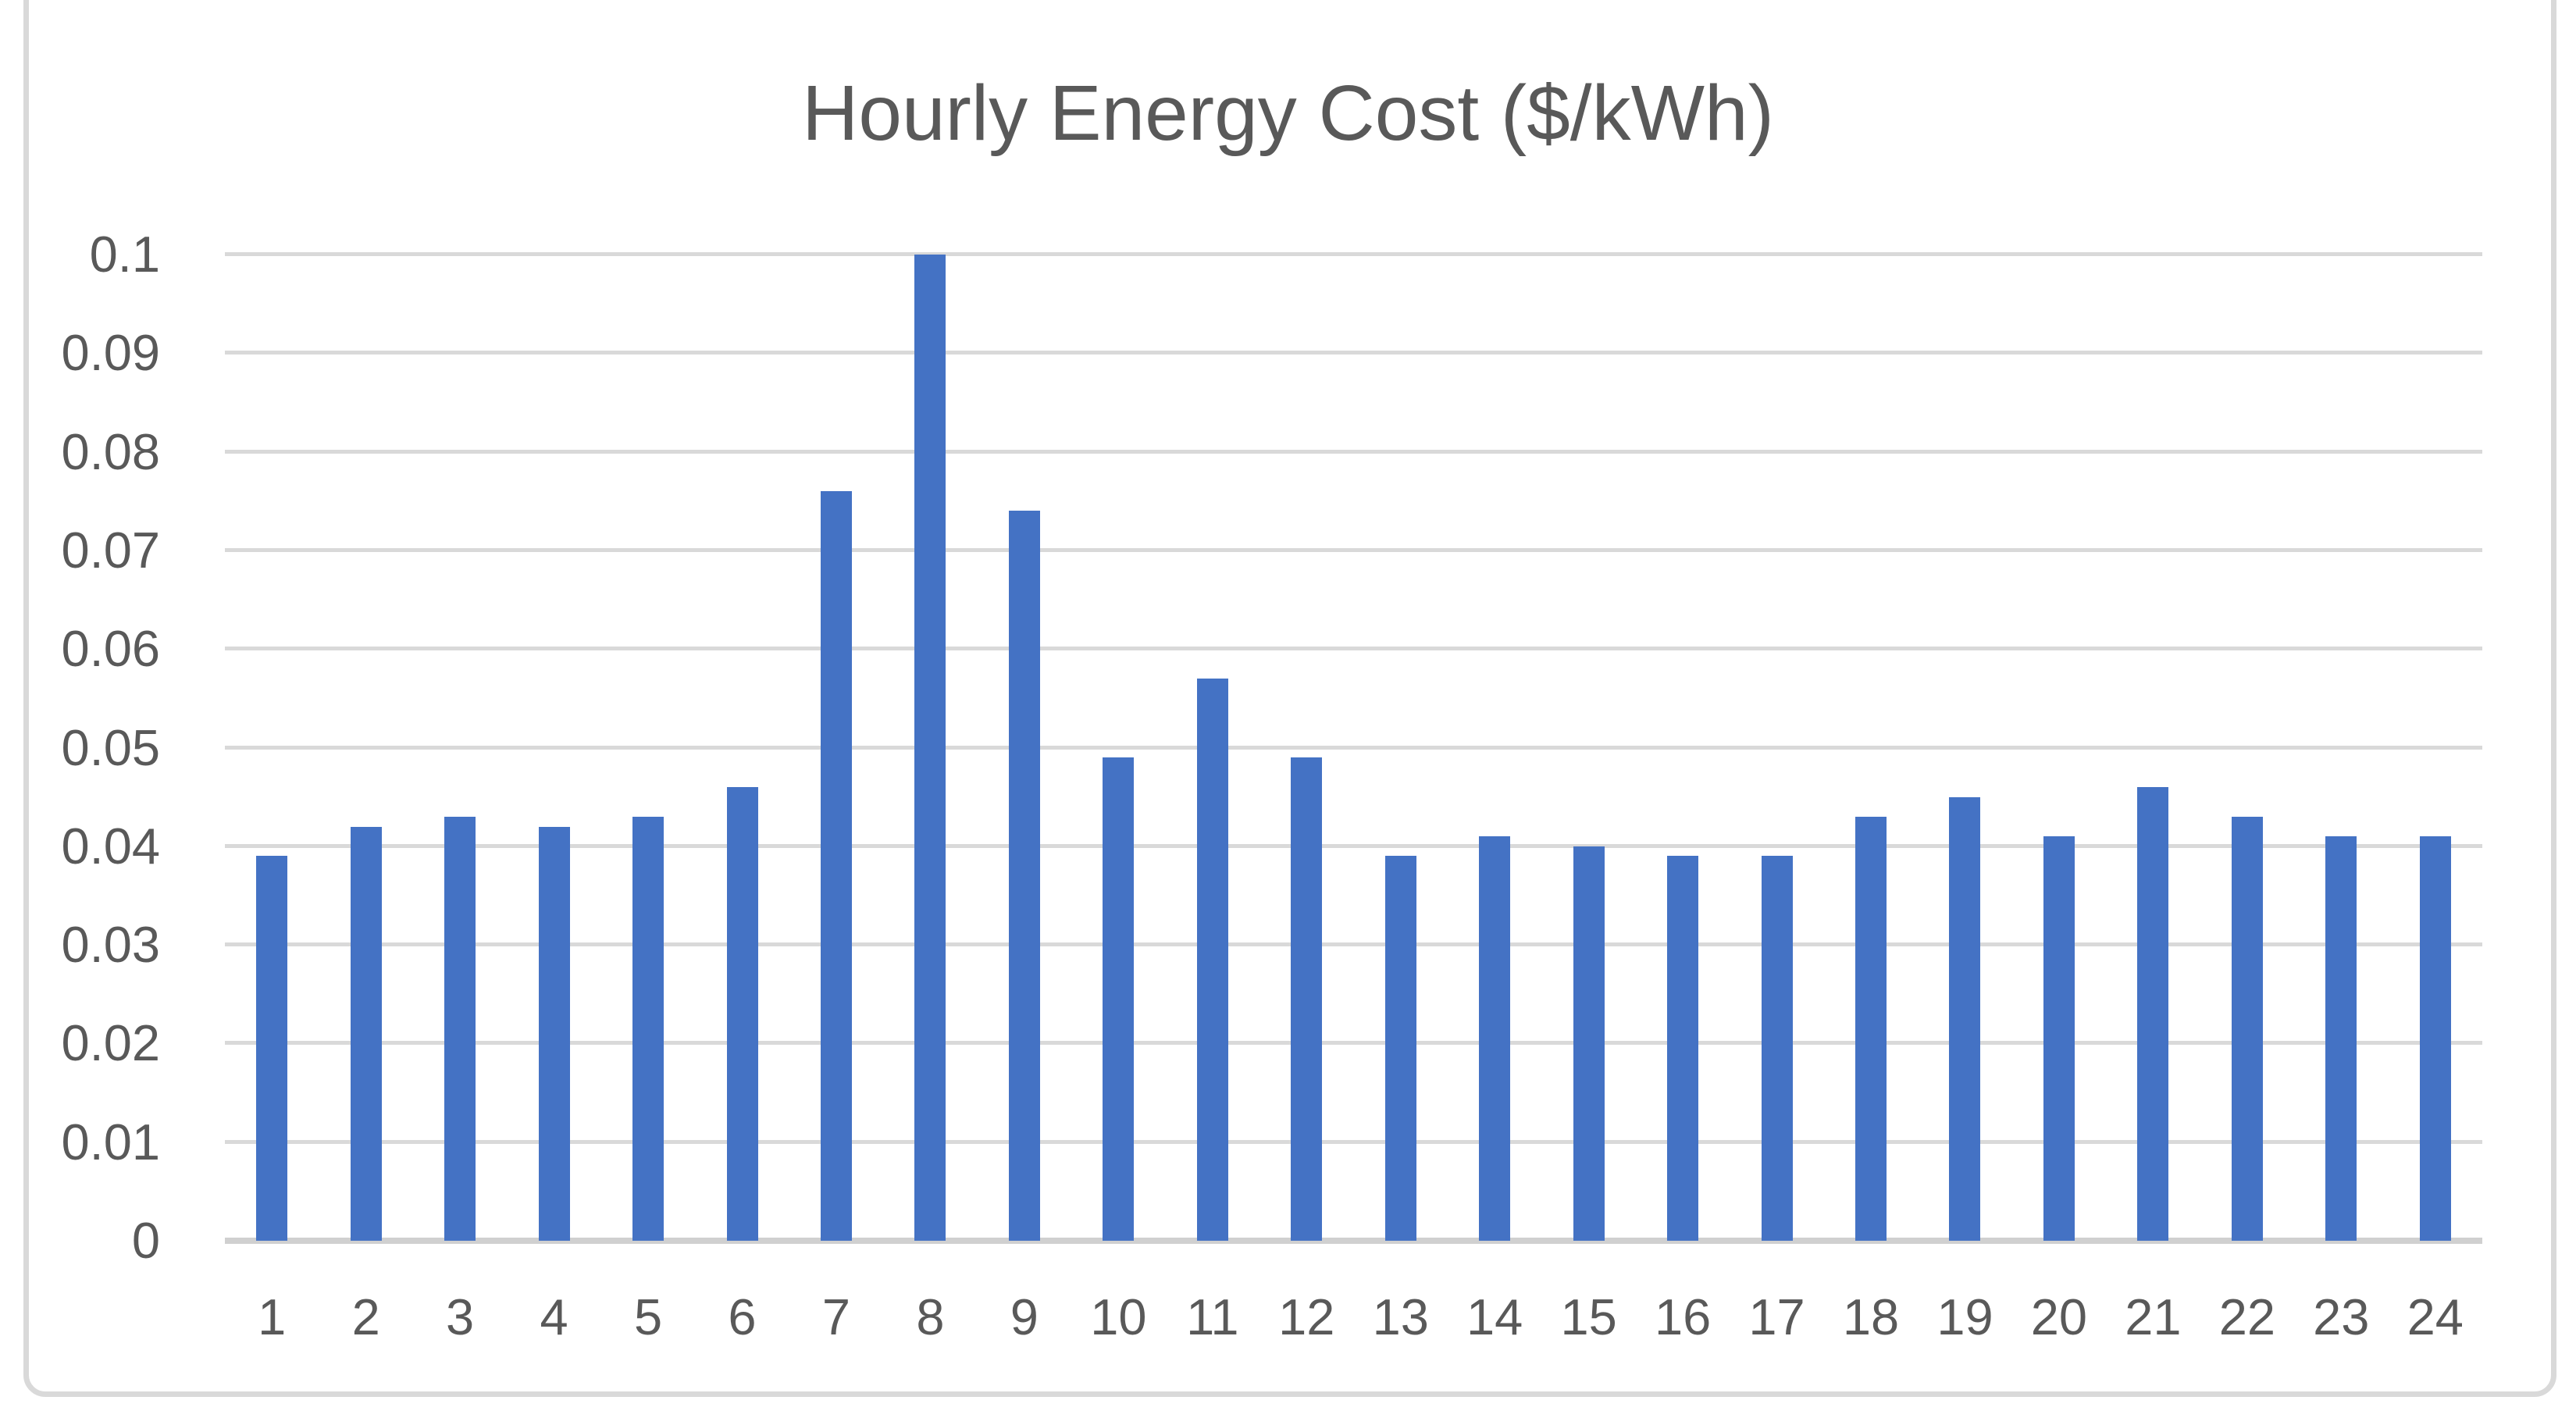 The height and width of the screenshot is (1418, 2576). I want to click on x-axis-tick-label: 16, so click(1683, 1316).